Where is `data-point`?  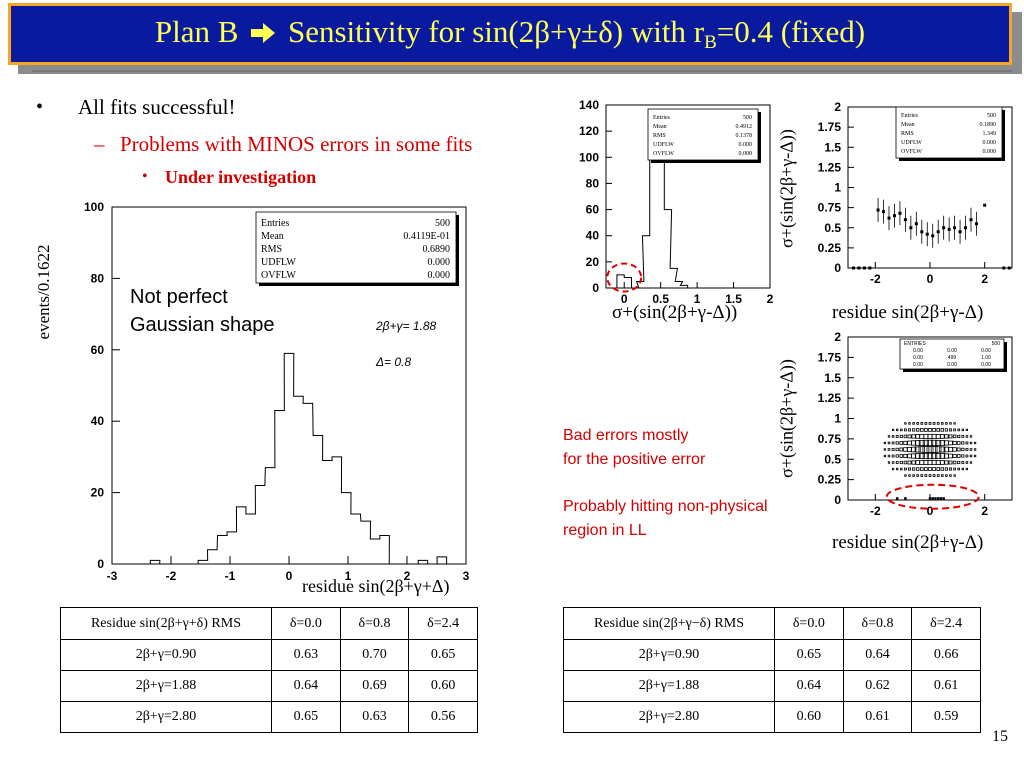
data-point is located at coordinates (853, 268).